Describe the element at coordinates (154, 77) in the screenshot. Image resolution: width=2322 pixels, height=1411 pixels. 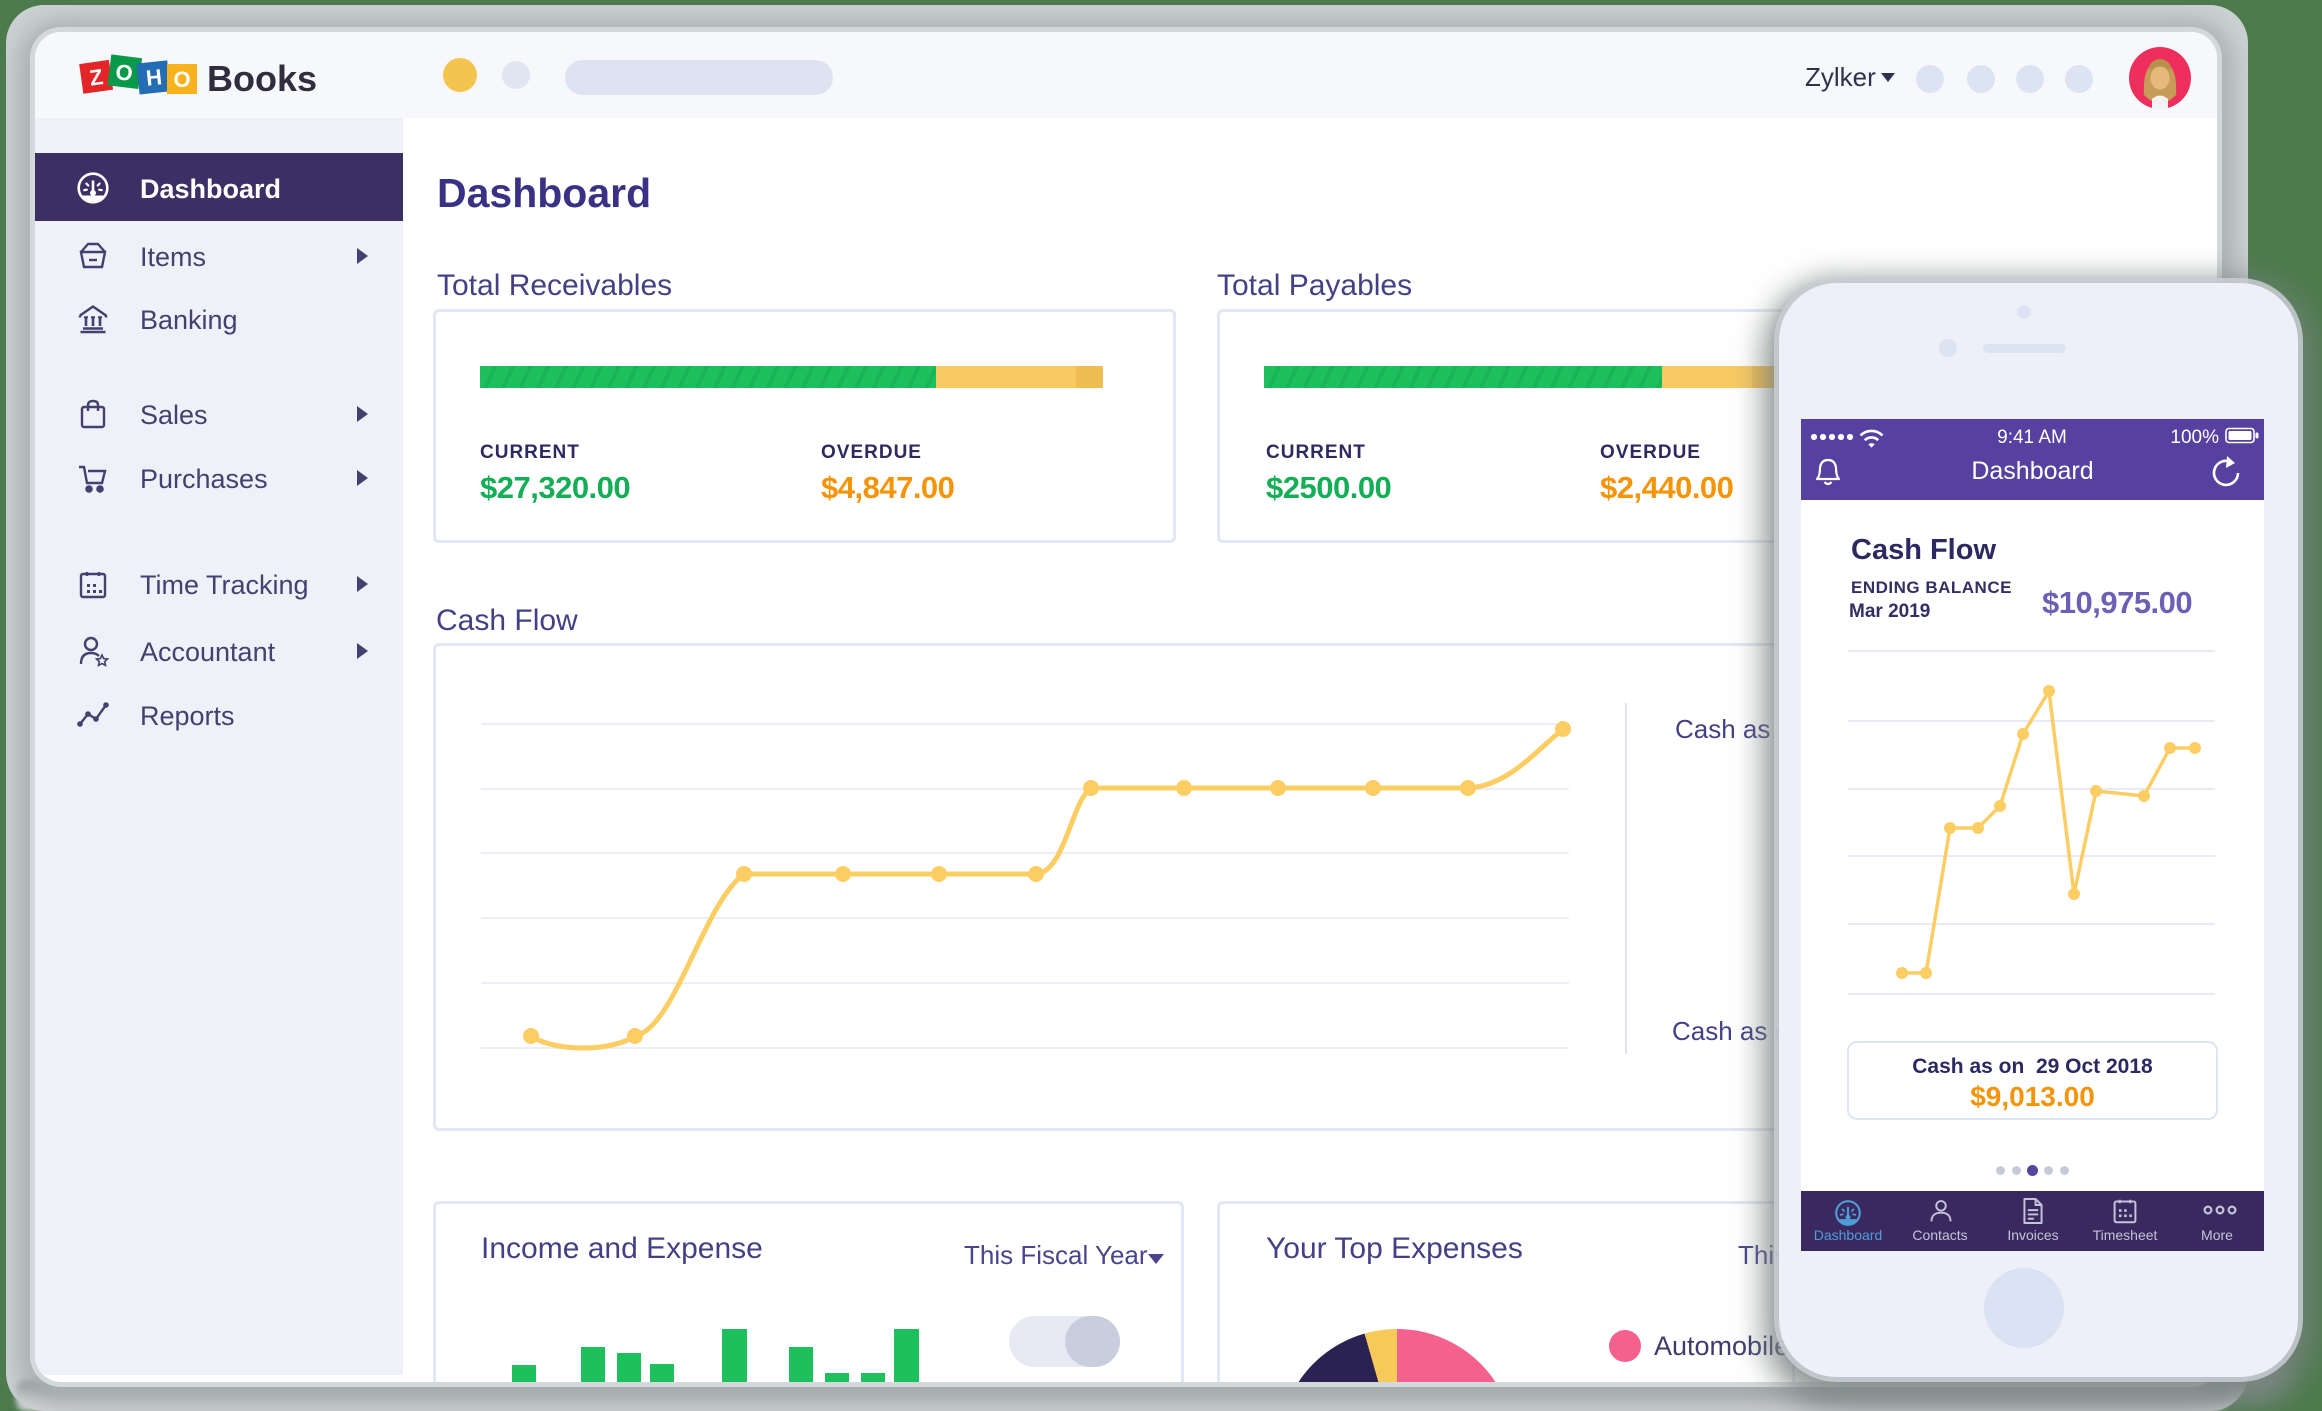
I see `svg-text: H` at that location.